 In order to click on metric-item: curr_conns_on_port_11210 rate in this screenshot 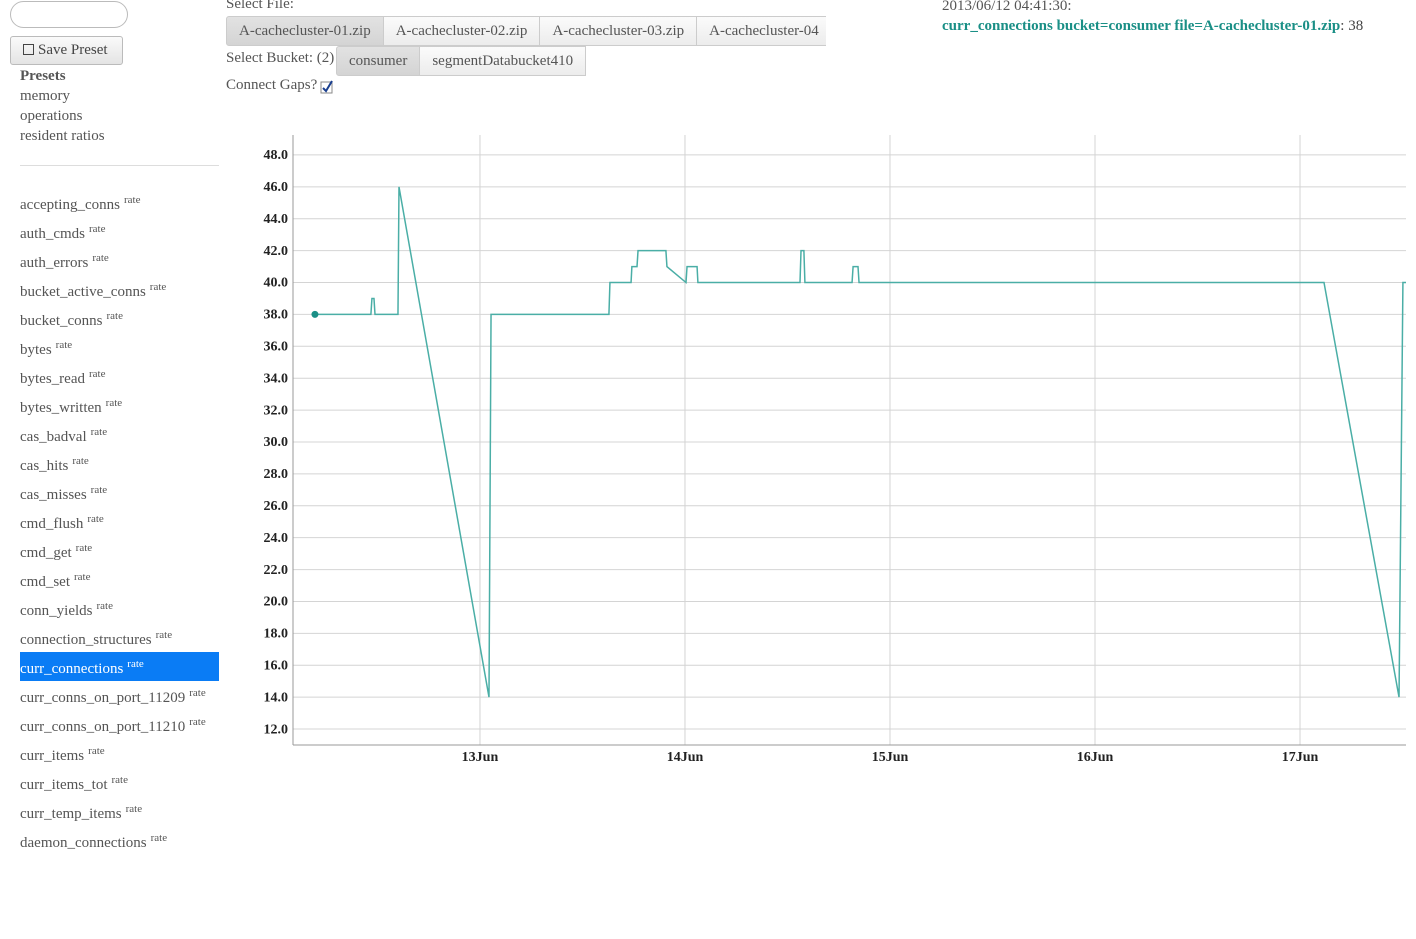, I will do `click(119, 724)`.